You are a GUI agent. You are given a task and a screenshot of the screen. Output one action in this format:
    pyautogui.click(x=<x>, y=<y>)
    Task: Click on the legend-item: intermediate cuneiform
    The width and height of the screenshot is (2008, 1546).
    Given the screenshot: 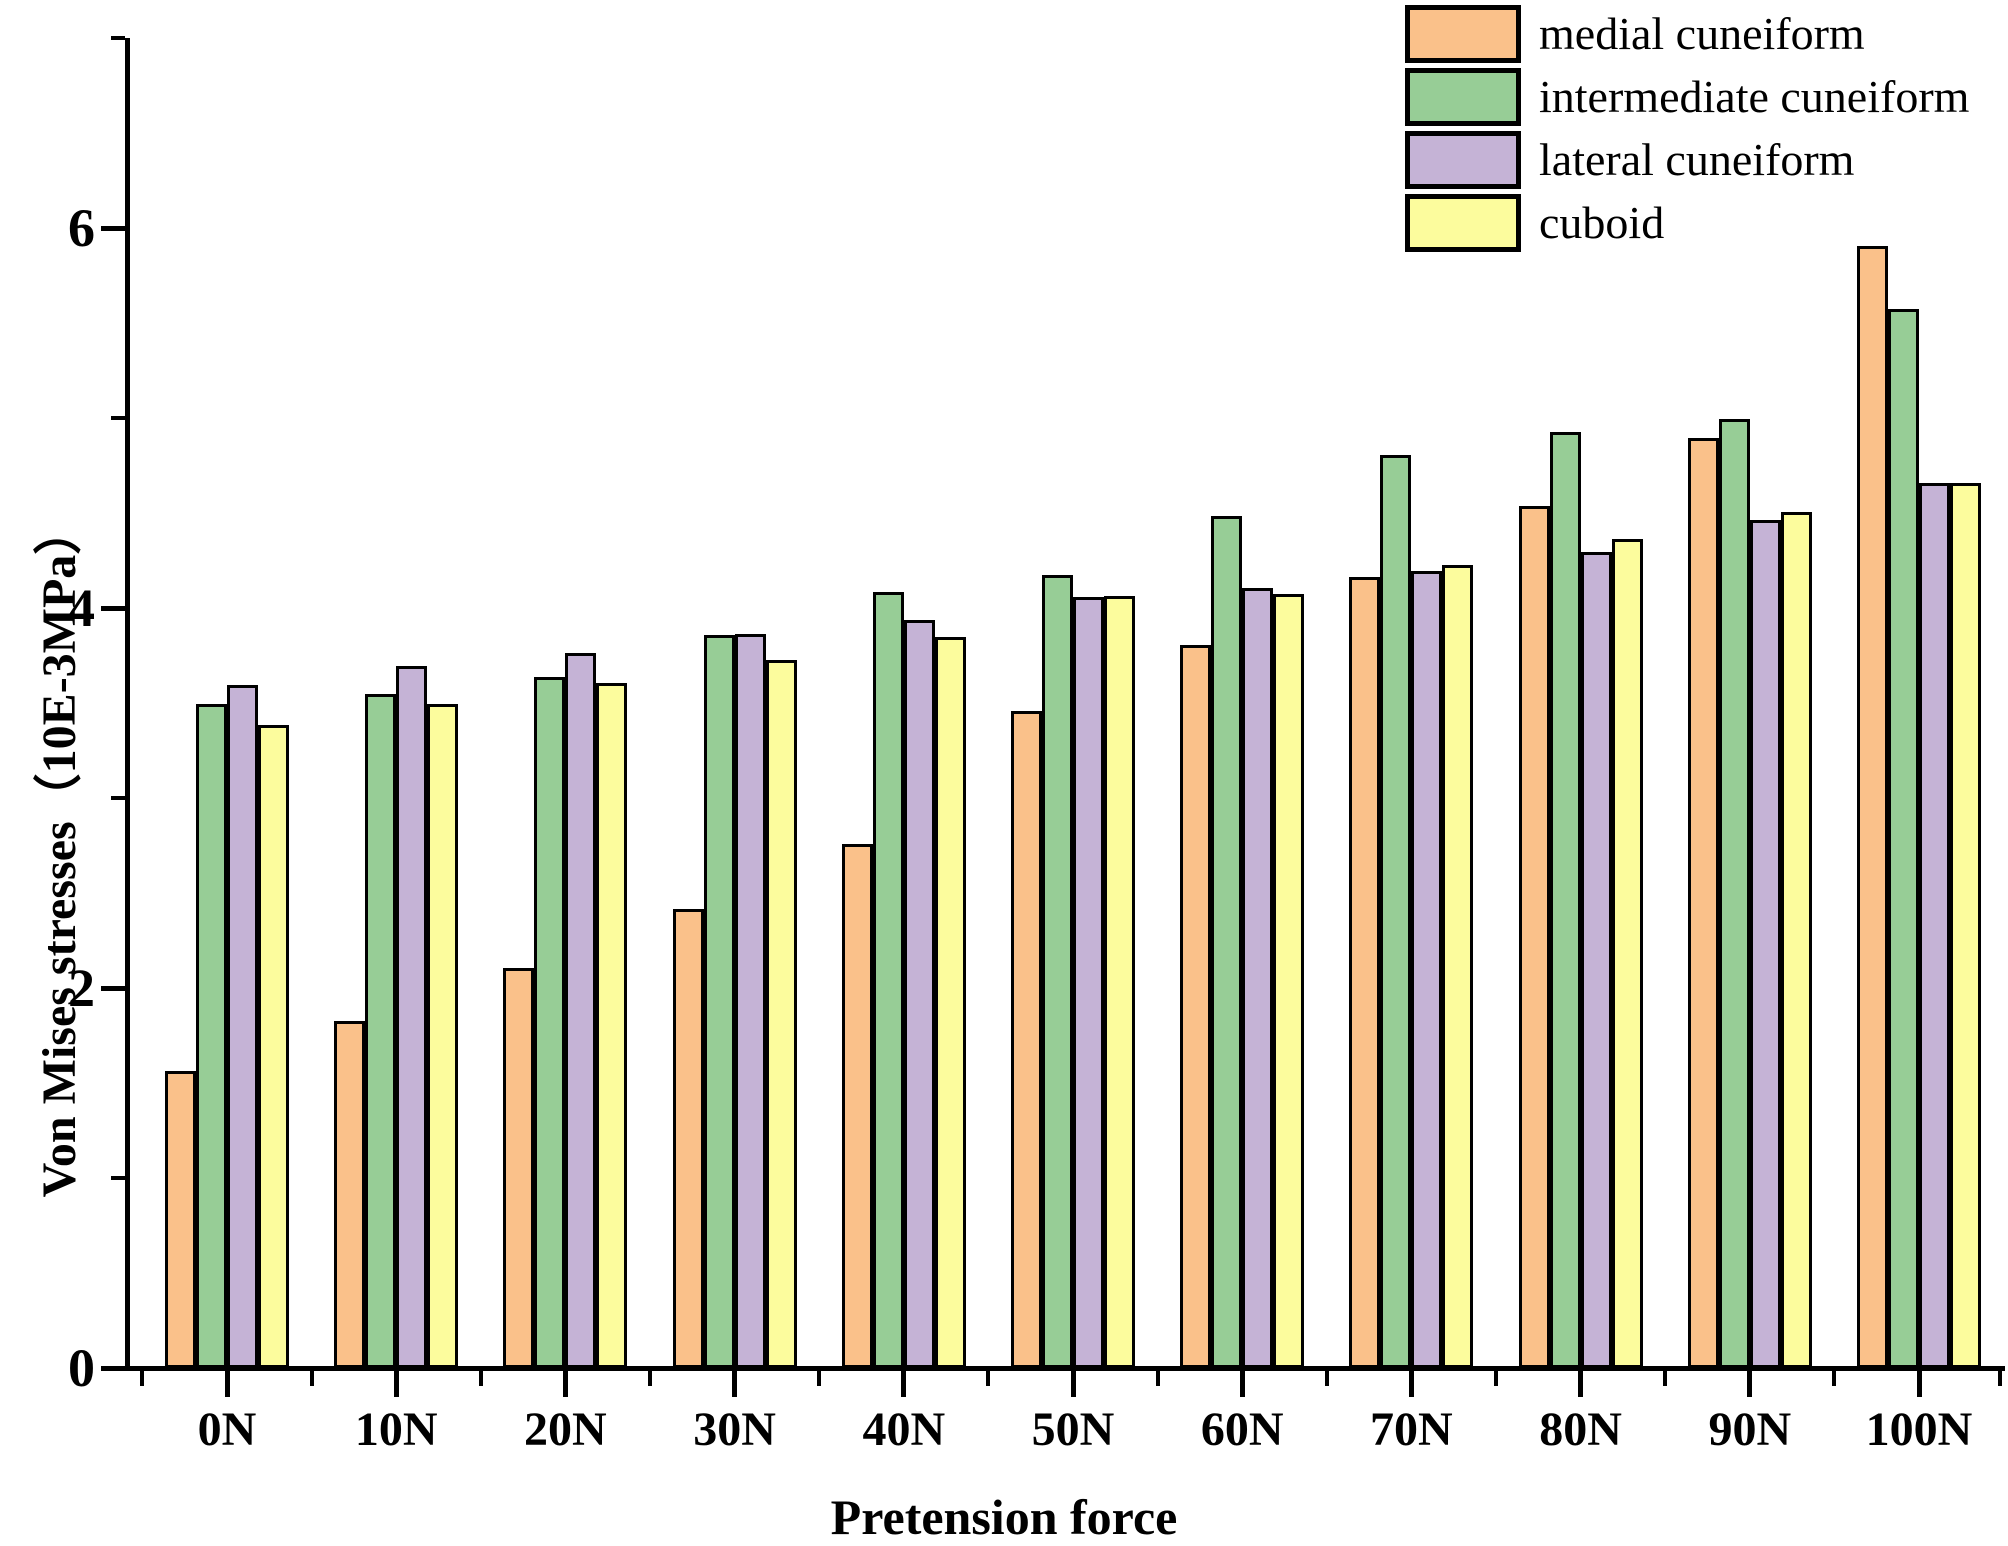 What is the action you would take?
    pyautogui.click(x=1687, y=97)
    